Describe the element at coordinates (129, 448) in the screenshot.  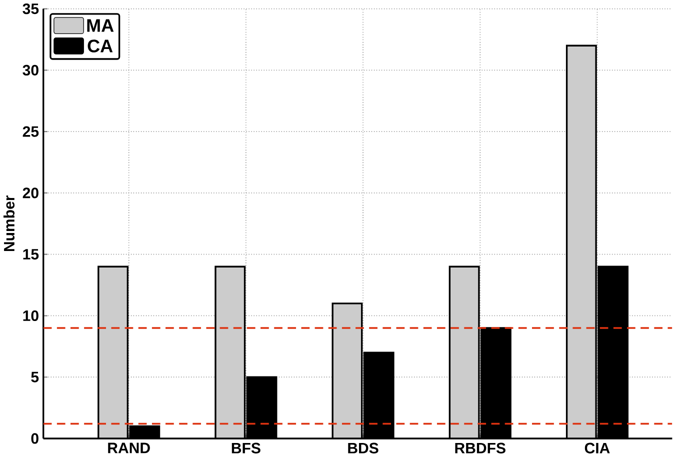
I see `x-tick-label: RAND` at that location.